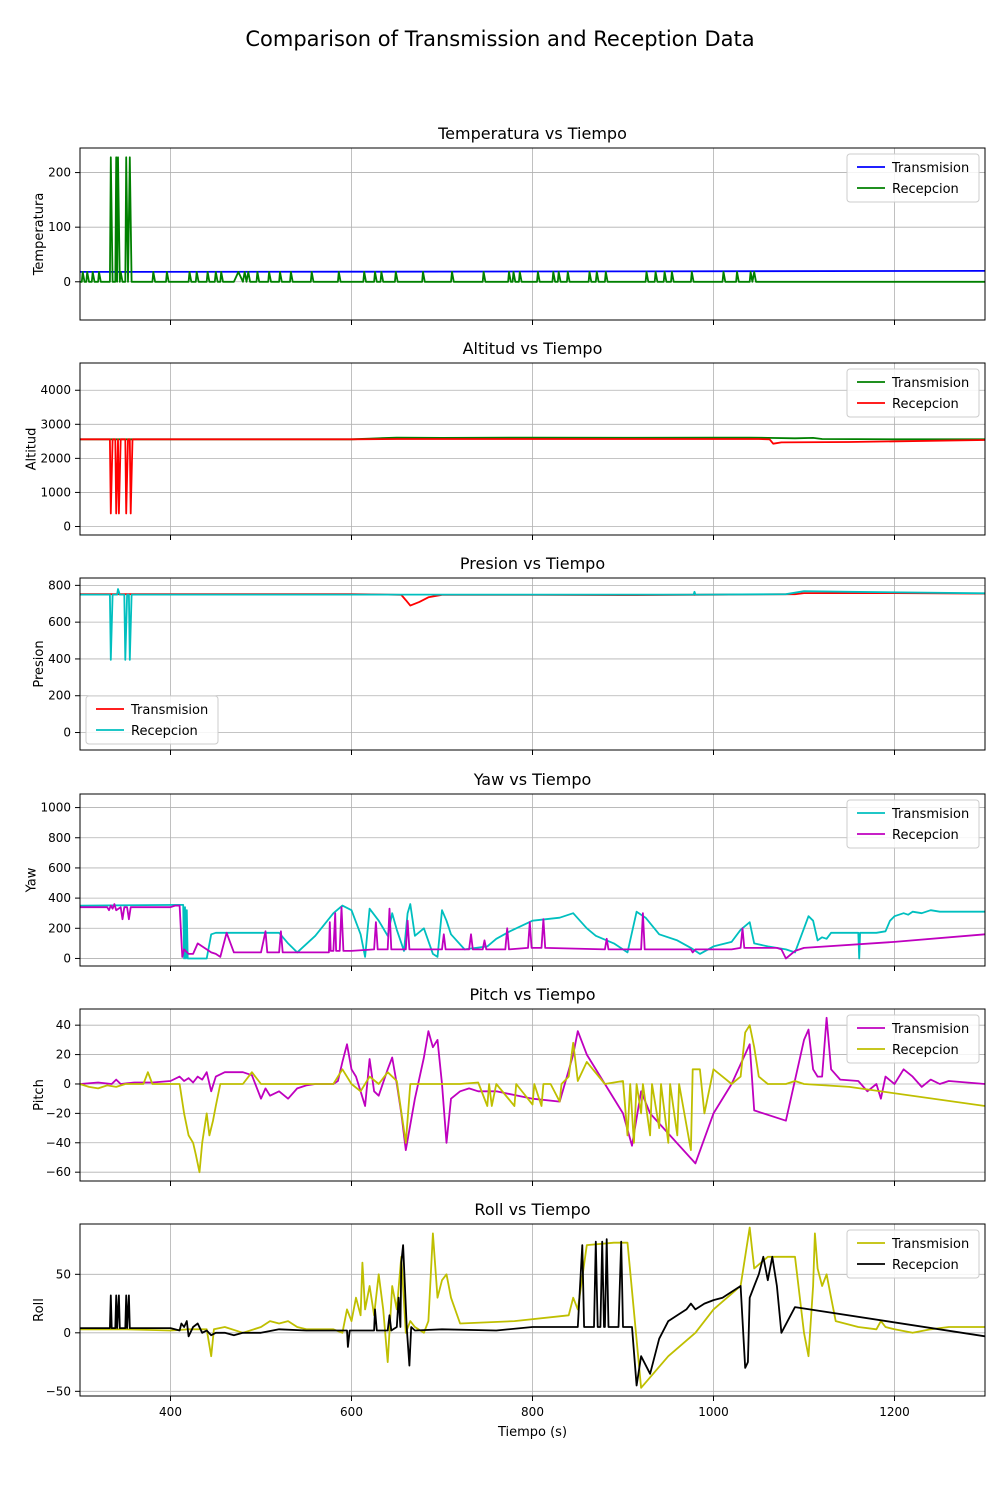 The image size is (1000, 1500). I want to click on y-tick-label: −50, so click(58, 1391).